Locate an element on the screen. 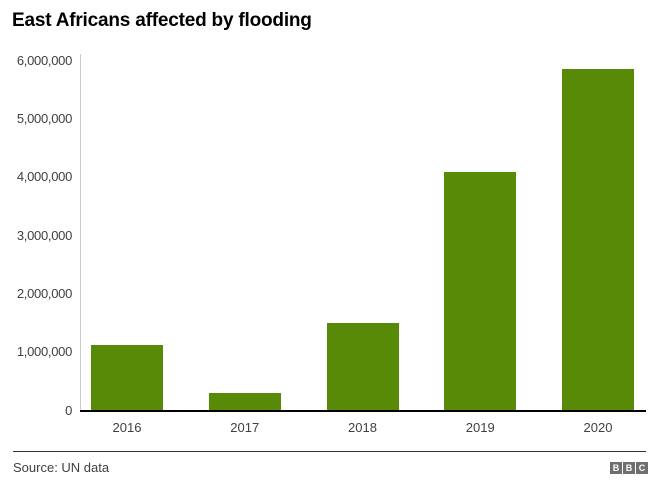 This screenshot has width=660, height=489. bbc-logo-letter: C is located at coordinates (642, 468).